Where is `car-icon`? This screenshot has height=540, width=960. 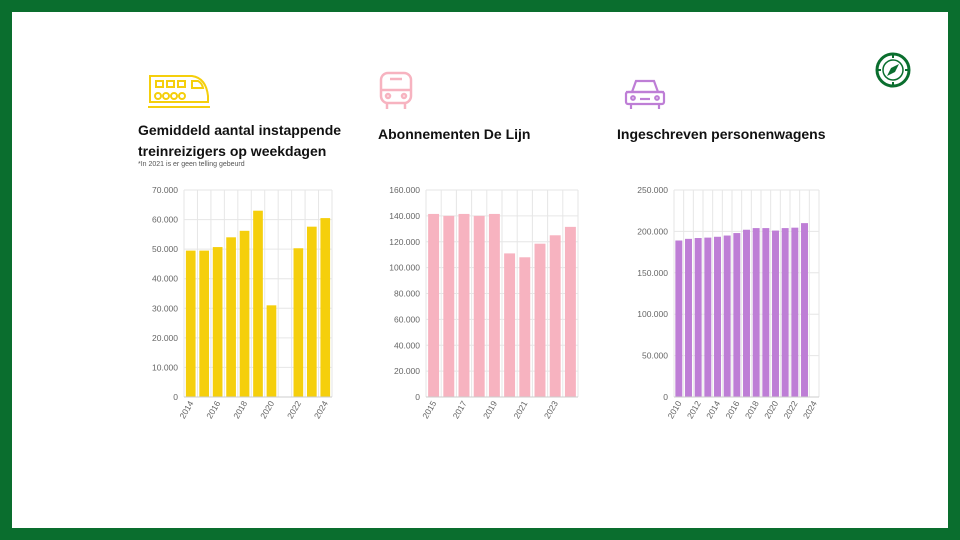
car-icon is located at coordinates (645, 94).